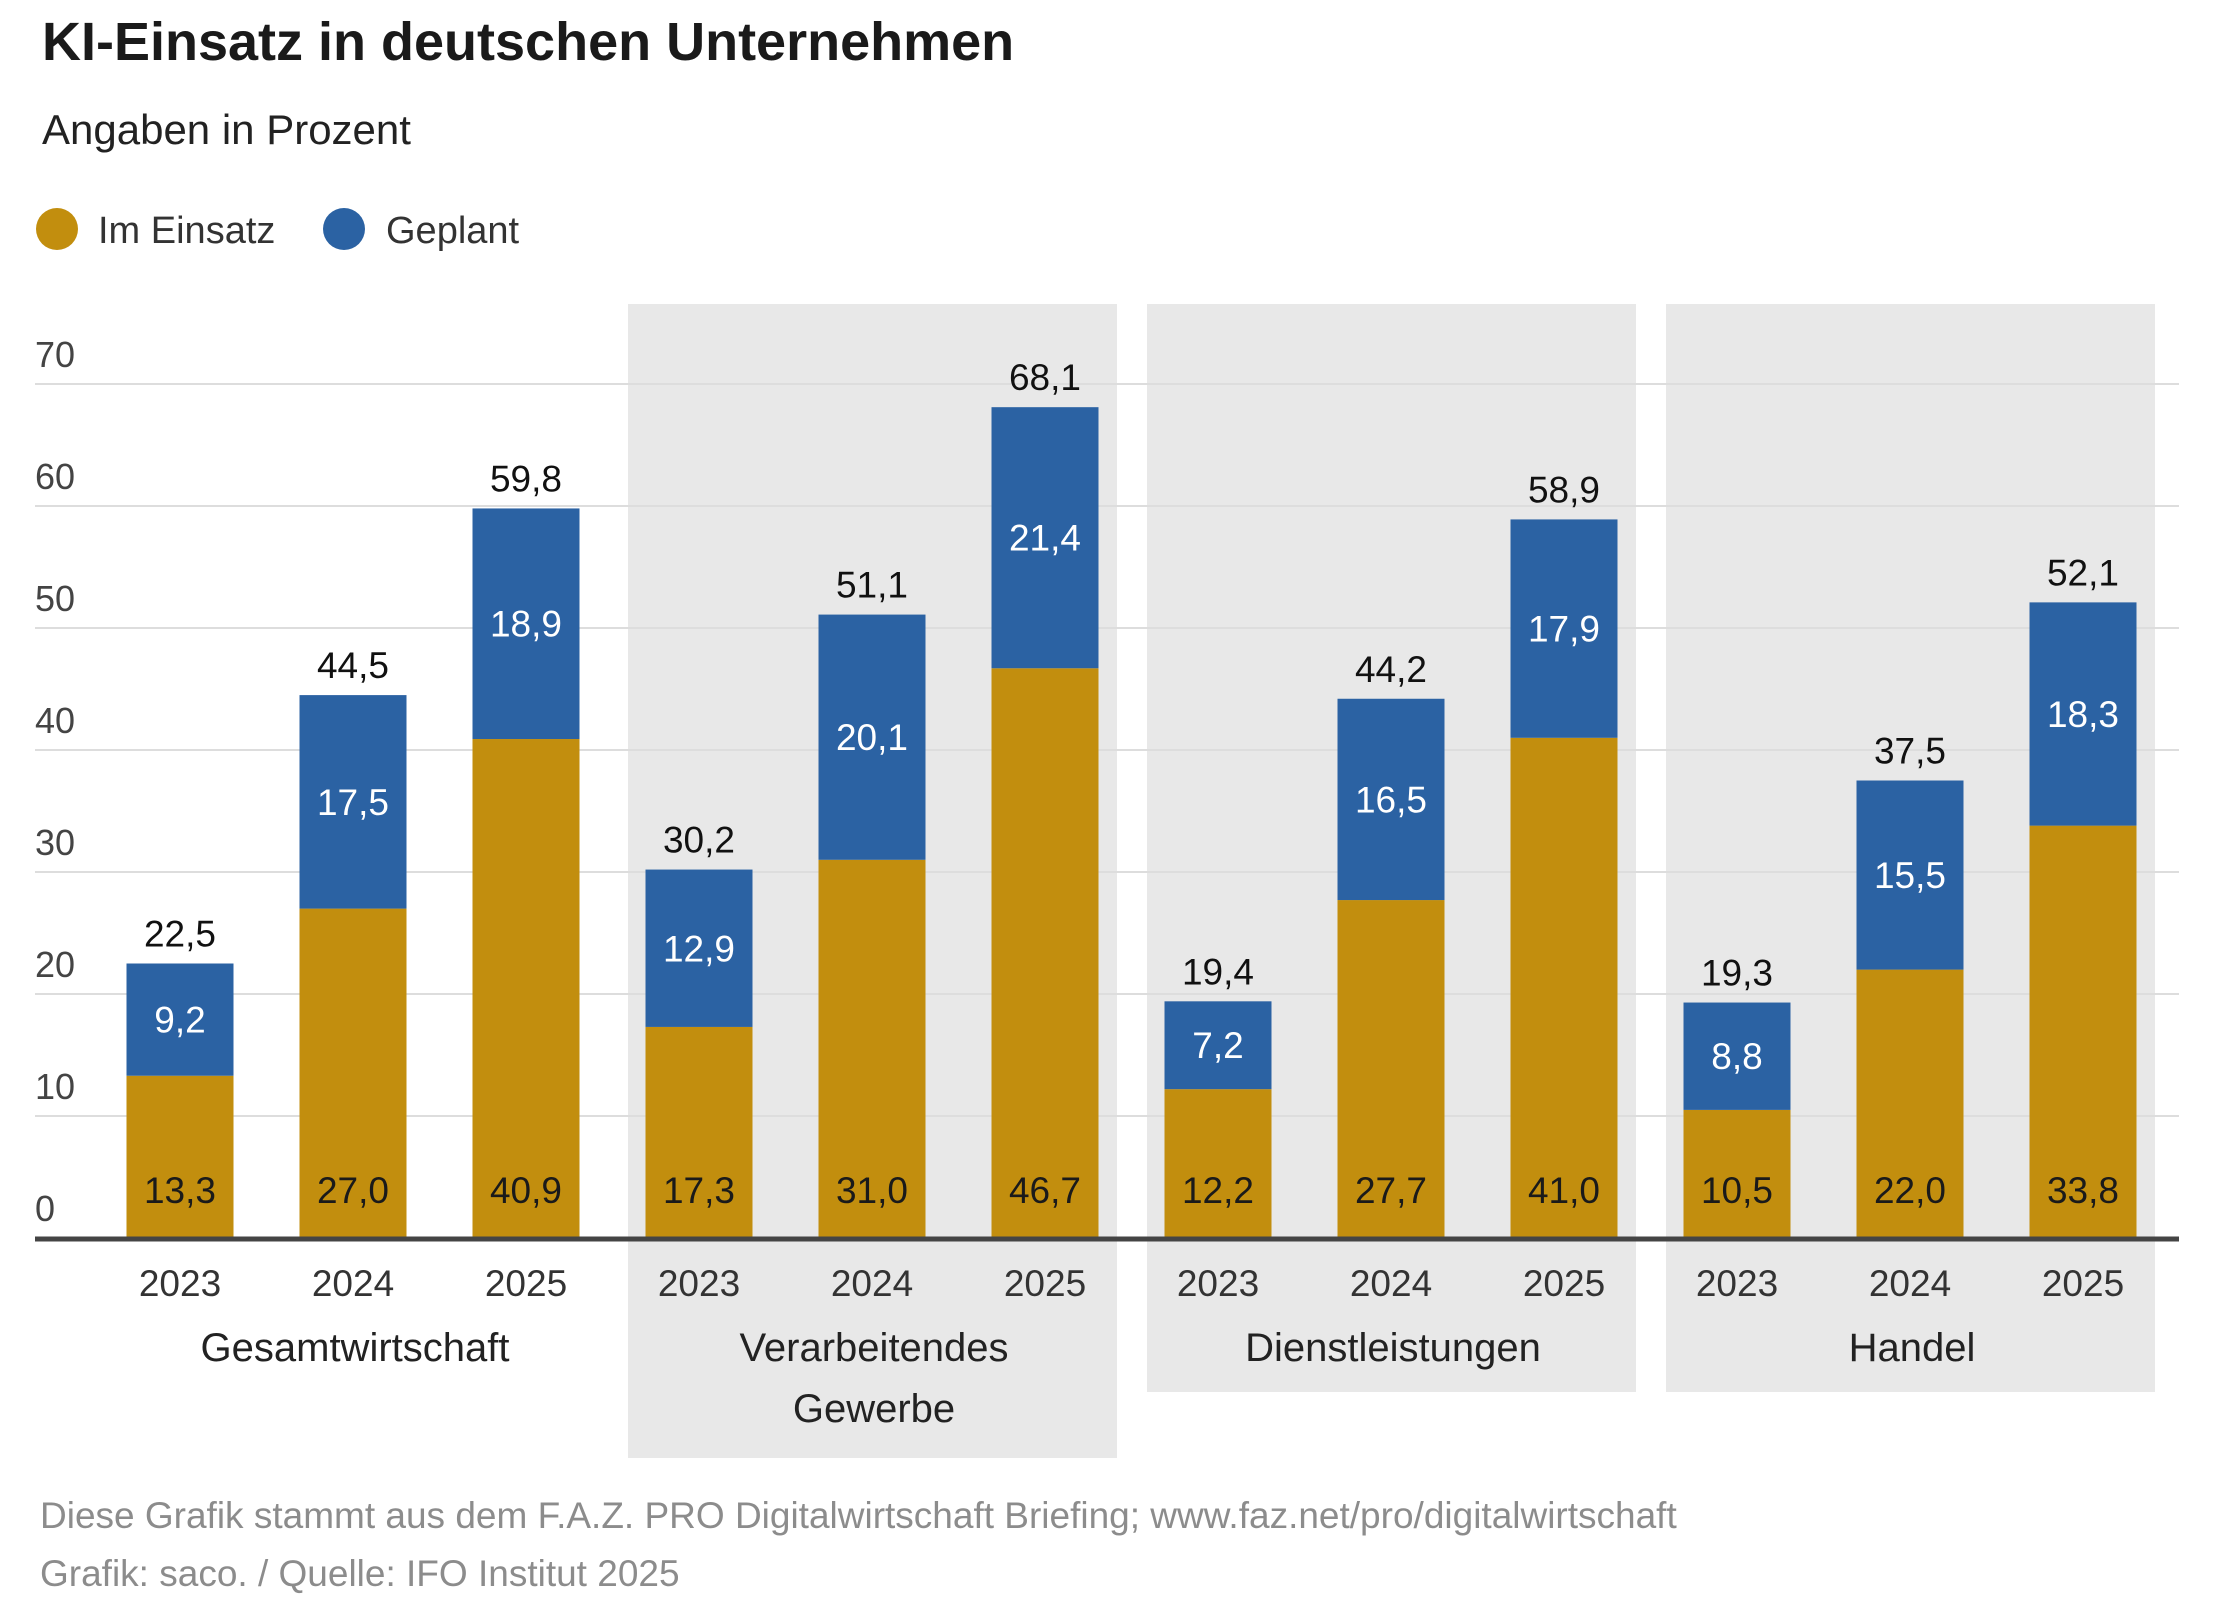  I want to click on label-total: 44,5, so click(353, 665).